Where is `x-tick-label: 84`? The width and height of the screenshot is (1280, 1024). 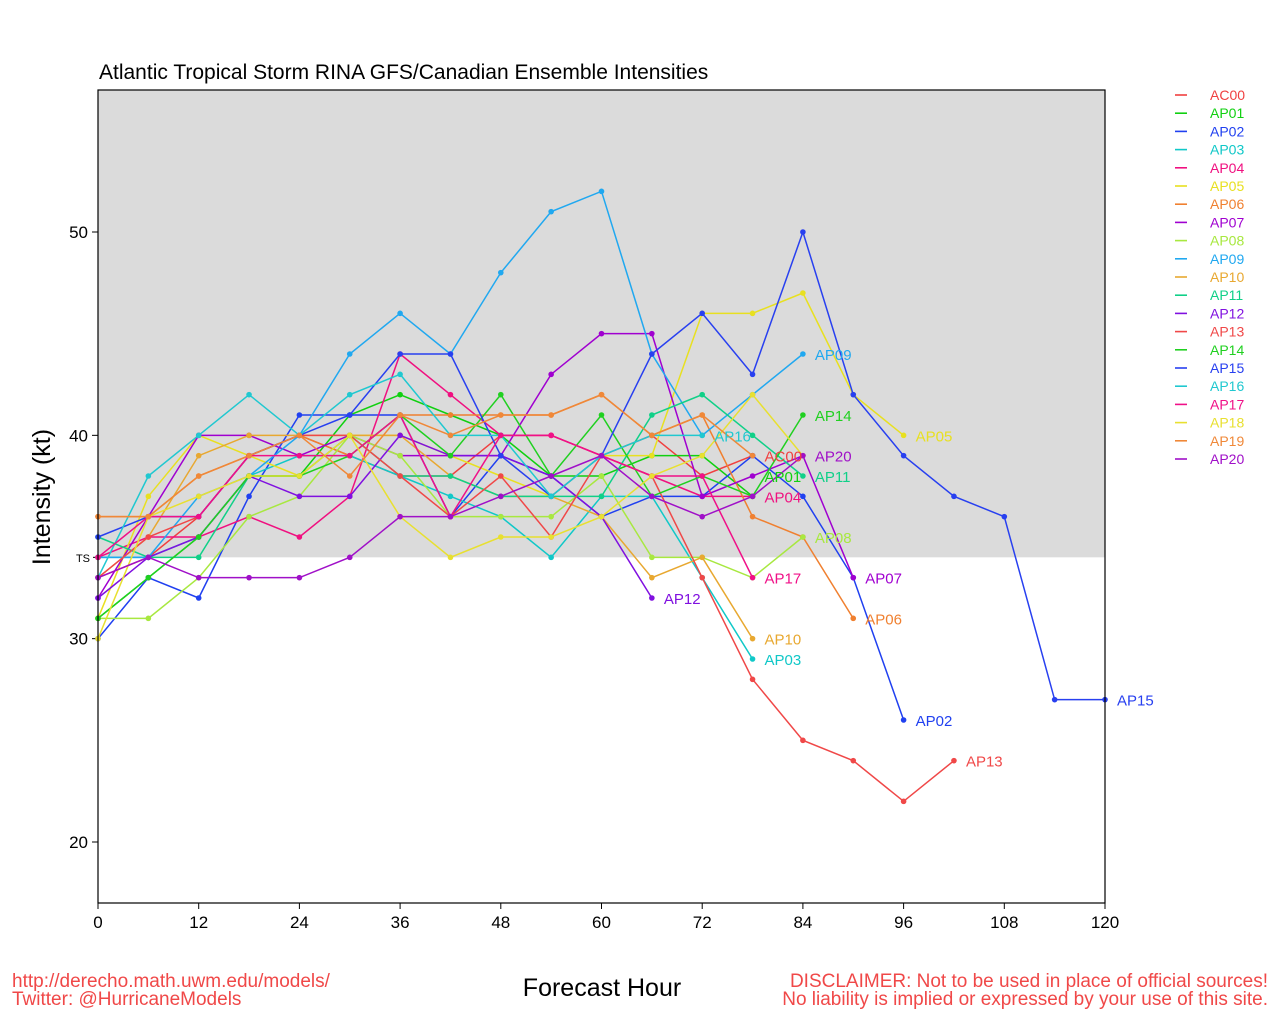
x-tick-label: 84 is located at coordinates (802, 922).